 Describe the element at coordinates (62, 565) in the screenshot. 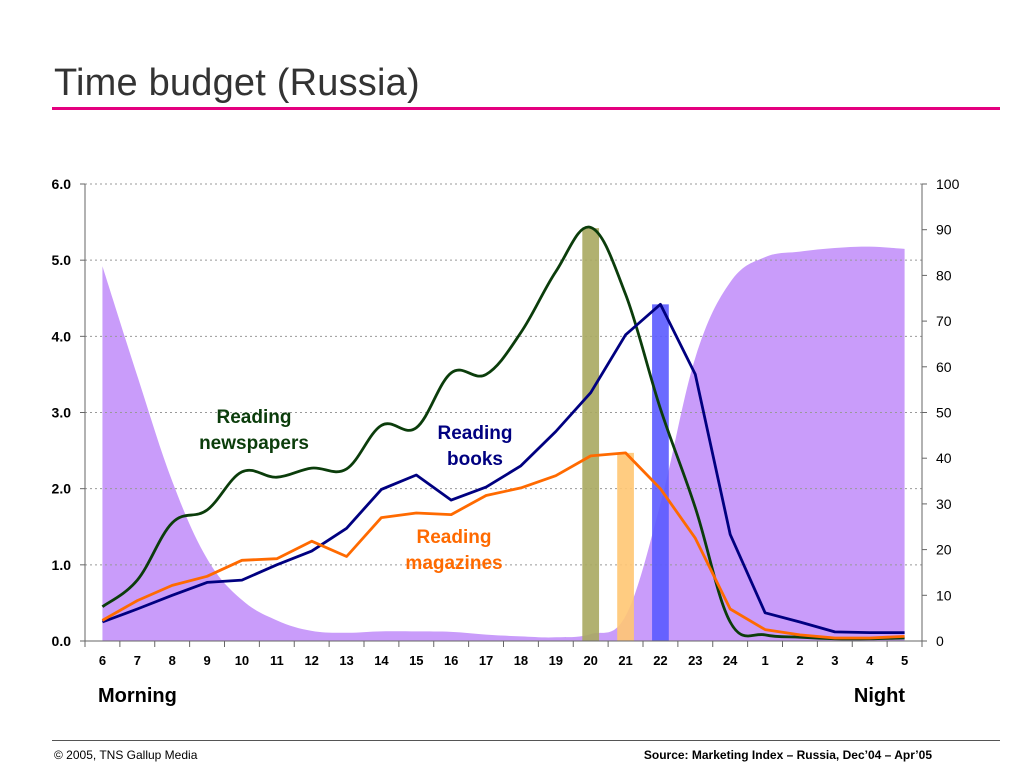

I see `y-left-tick-label: 1.0` at that location.